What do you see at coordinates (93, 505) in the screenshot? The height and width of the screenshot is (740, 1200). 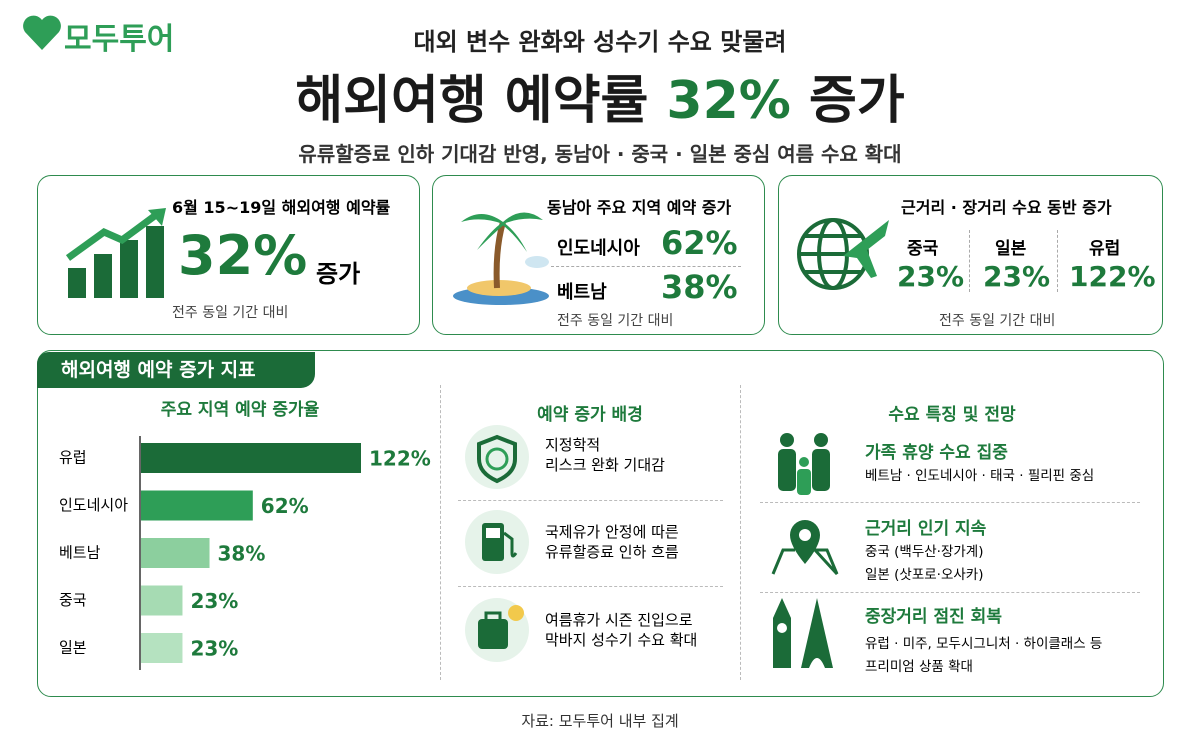 I see `category-label: 인도네시아` at bounding box center [93, 505].